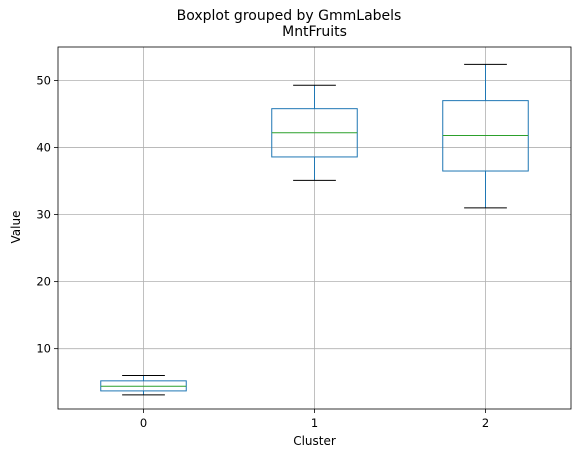 The image size is (578, 461). What do you see at coordinates (485, 423) in the screenshot?
I see `x-tick-label: 2` at bounding box center [485, 423].